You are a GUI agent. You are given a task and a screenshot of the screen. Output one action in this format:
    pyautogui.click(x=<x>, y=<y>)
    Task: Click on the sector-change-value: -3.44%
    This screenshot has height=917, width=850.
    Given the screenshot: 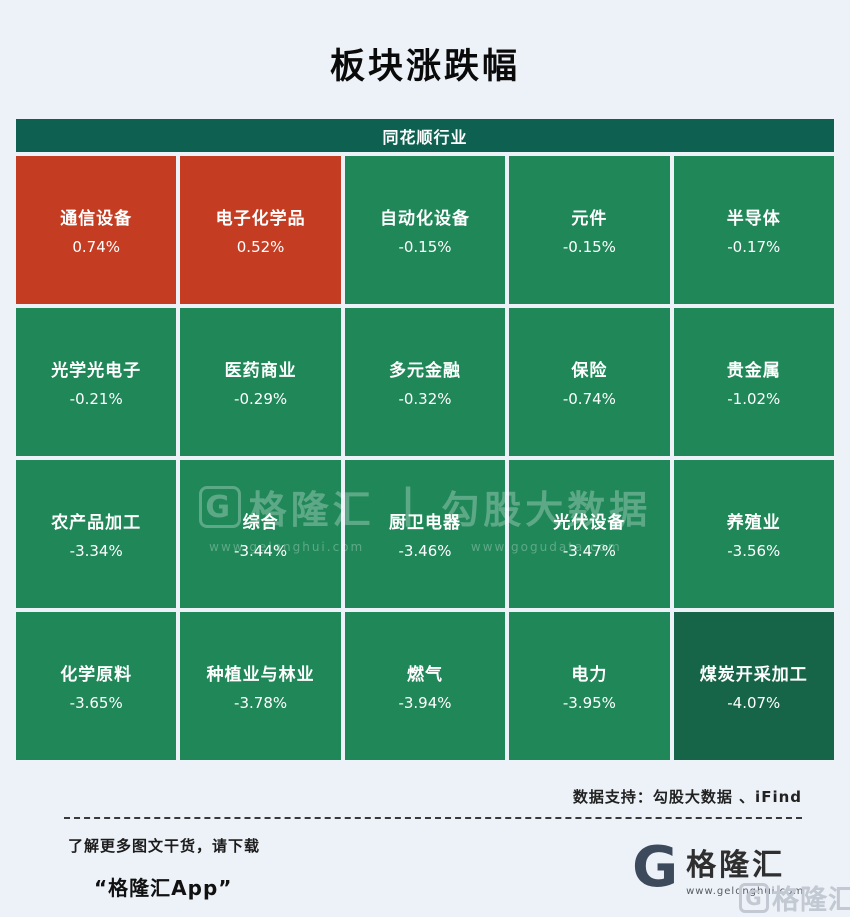 What is the action you would take?
    pyautogui.click(x=261, y=551)
    